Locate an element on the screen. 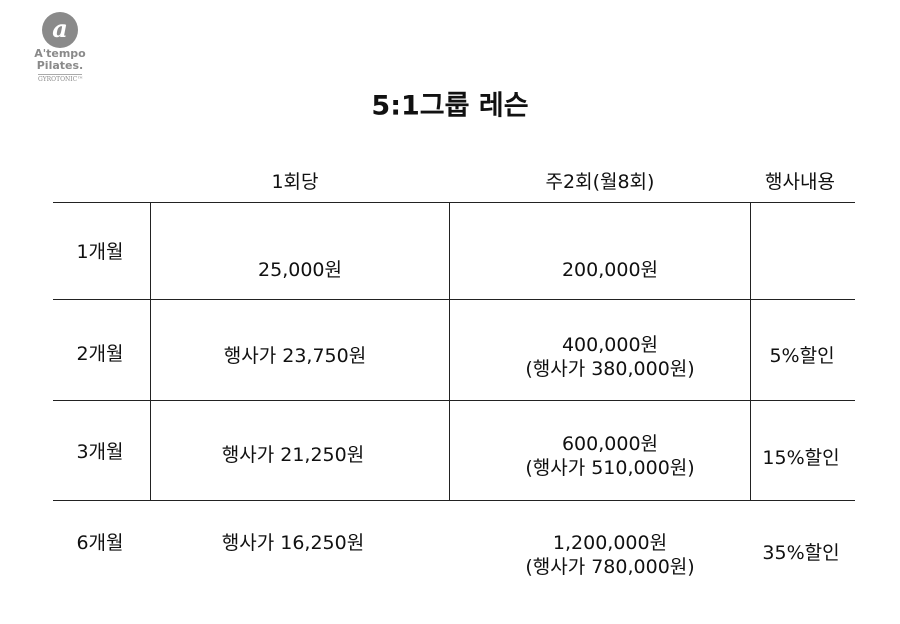 This screenshot has height=624, width=900. logo-sub: Pilates. is located at coordinates (60, 65).